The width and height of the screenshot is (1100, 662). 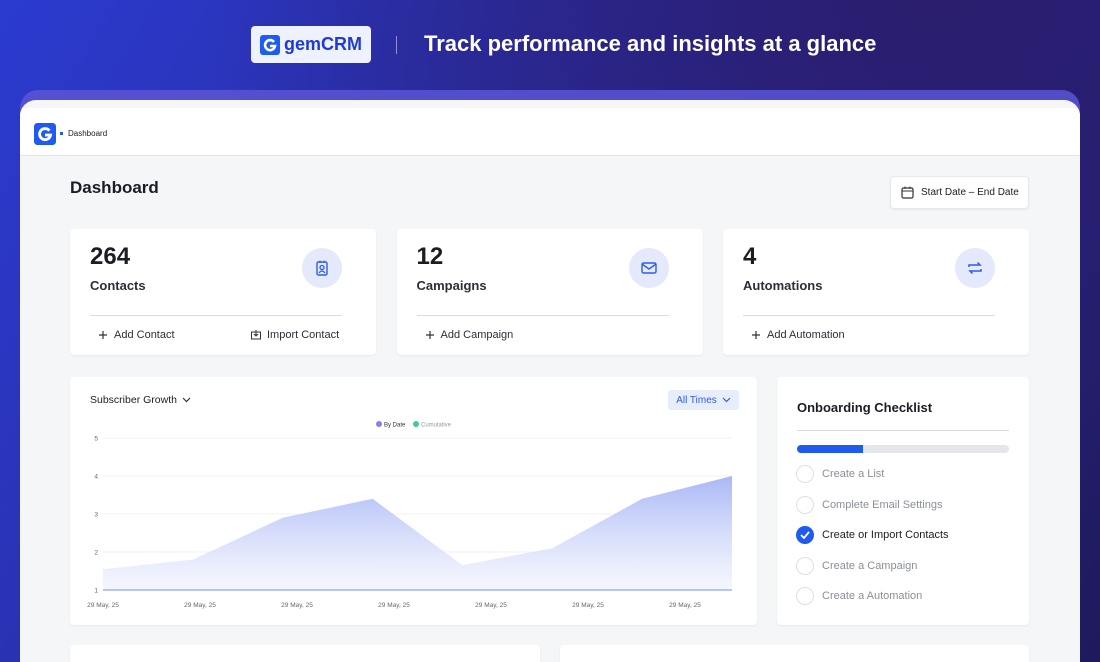 I want to click on calendar-icon, so click(x=907, y=192).